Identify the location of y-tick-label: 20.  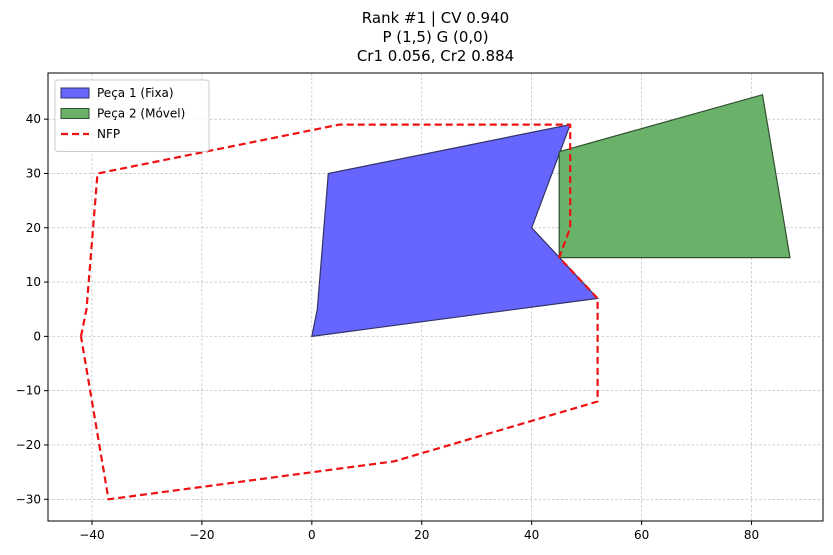
(33, 228).